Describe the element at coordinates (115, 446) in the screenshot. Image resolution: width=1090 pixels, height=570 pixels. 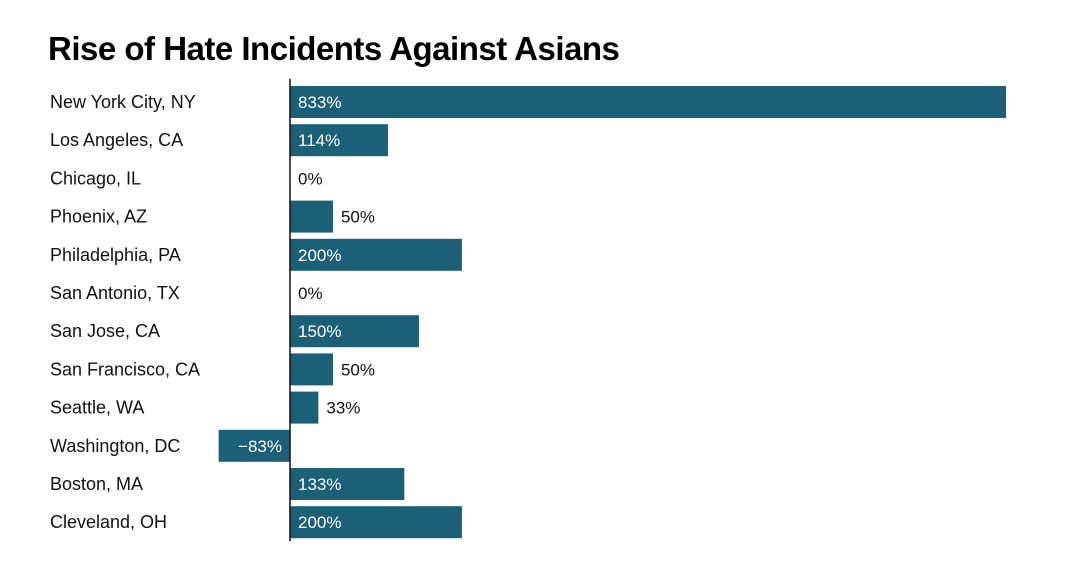
I see `category-label: Washington, DC` at that location.